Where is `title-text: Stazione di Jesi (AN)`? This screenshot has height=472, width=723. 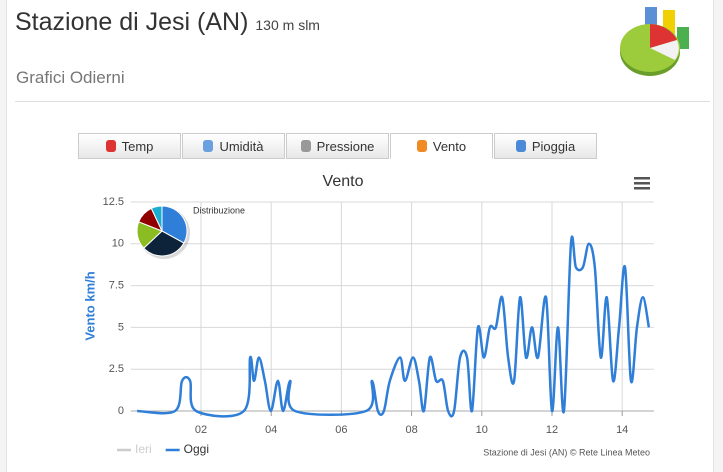
title-text: Stazione di Jesi (AN) is located at coordinates (132, 22).